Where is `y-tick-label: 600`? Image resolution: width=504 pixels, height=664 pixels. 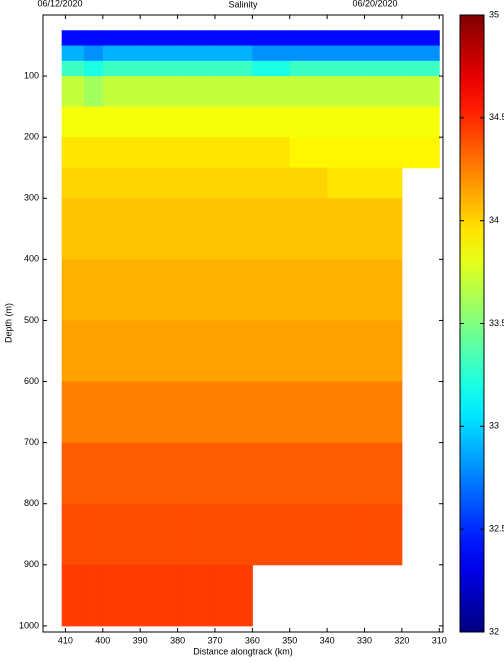 y-tick-label: 600 is located at coordinates (31, 381).